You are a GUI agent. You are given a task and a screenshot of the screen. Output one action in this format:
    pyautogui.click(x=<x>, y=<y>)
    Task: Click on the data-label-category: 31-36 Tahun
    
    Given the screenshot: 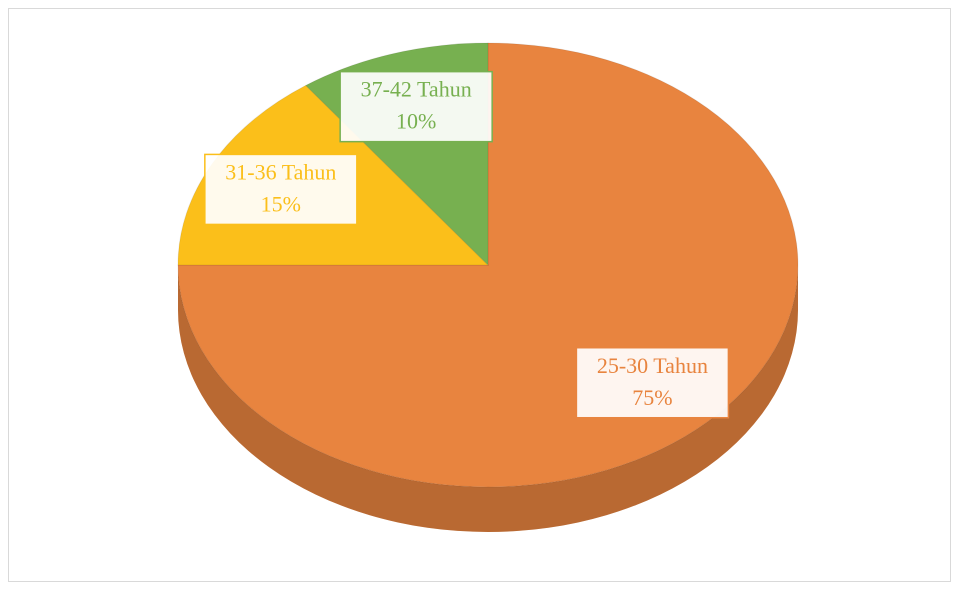 What is the action you would take?
    pyautogui.click(x=280, y=171)
    